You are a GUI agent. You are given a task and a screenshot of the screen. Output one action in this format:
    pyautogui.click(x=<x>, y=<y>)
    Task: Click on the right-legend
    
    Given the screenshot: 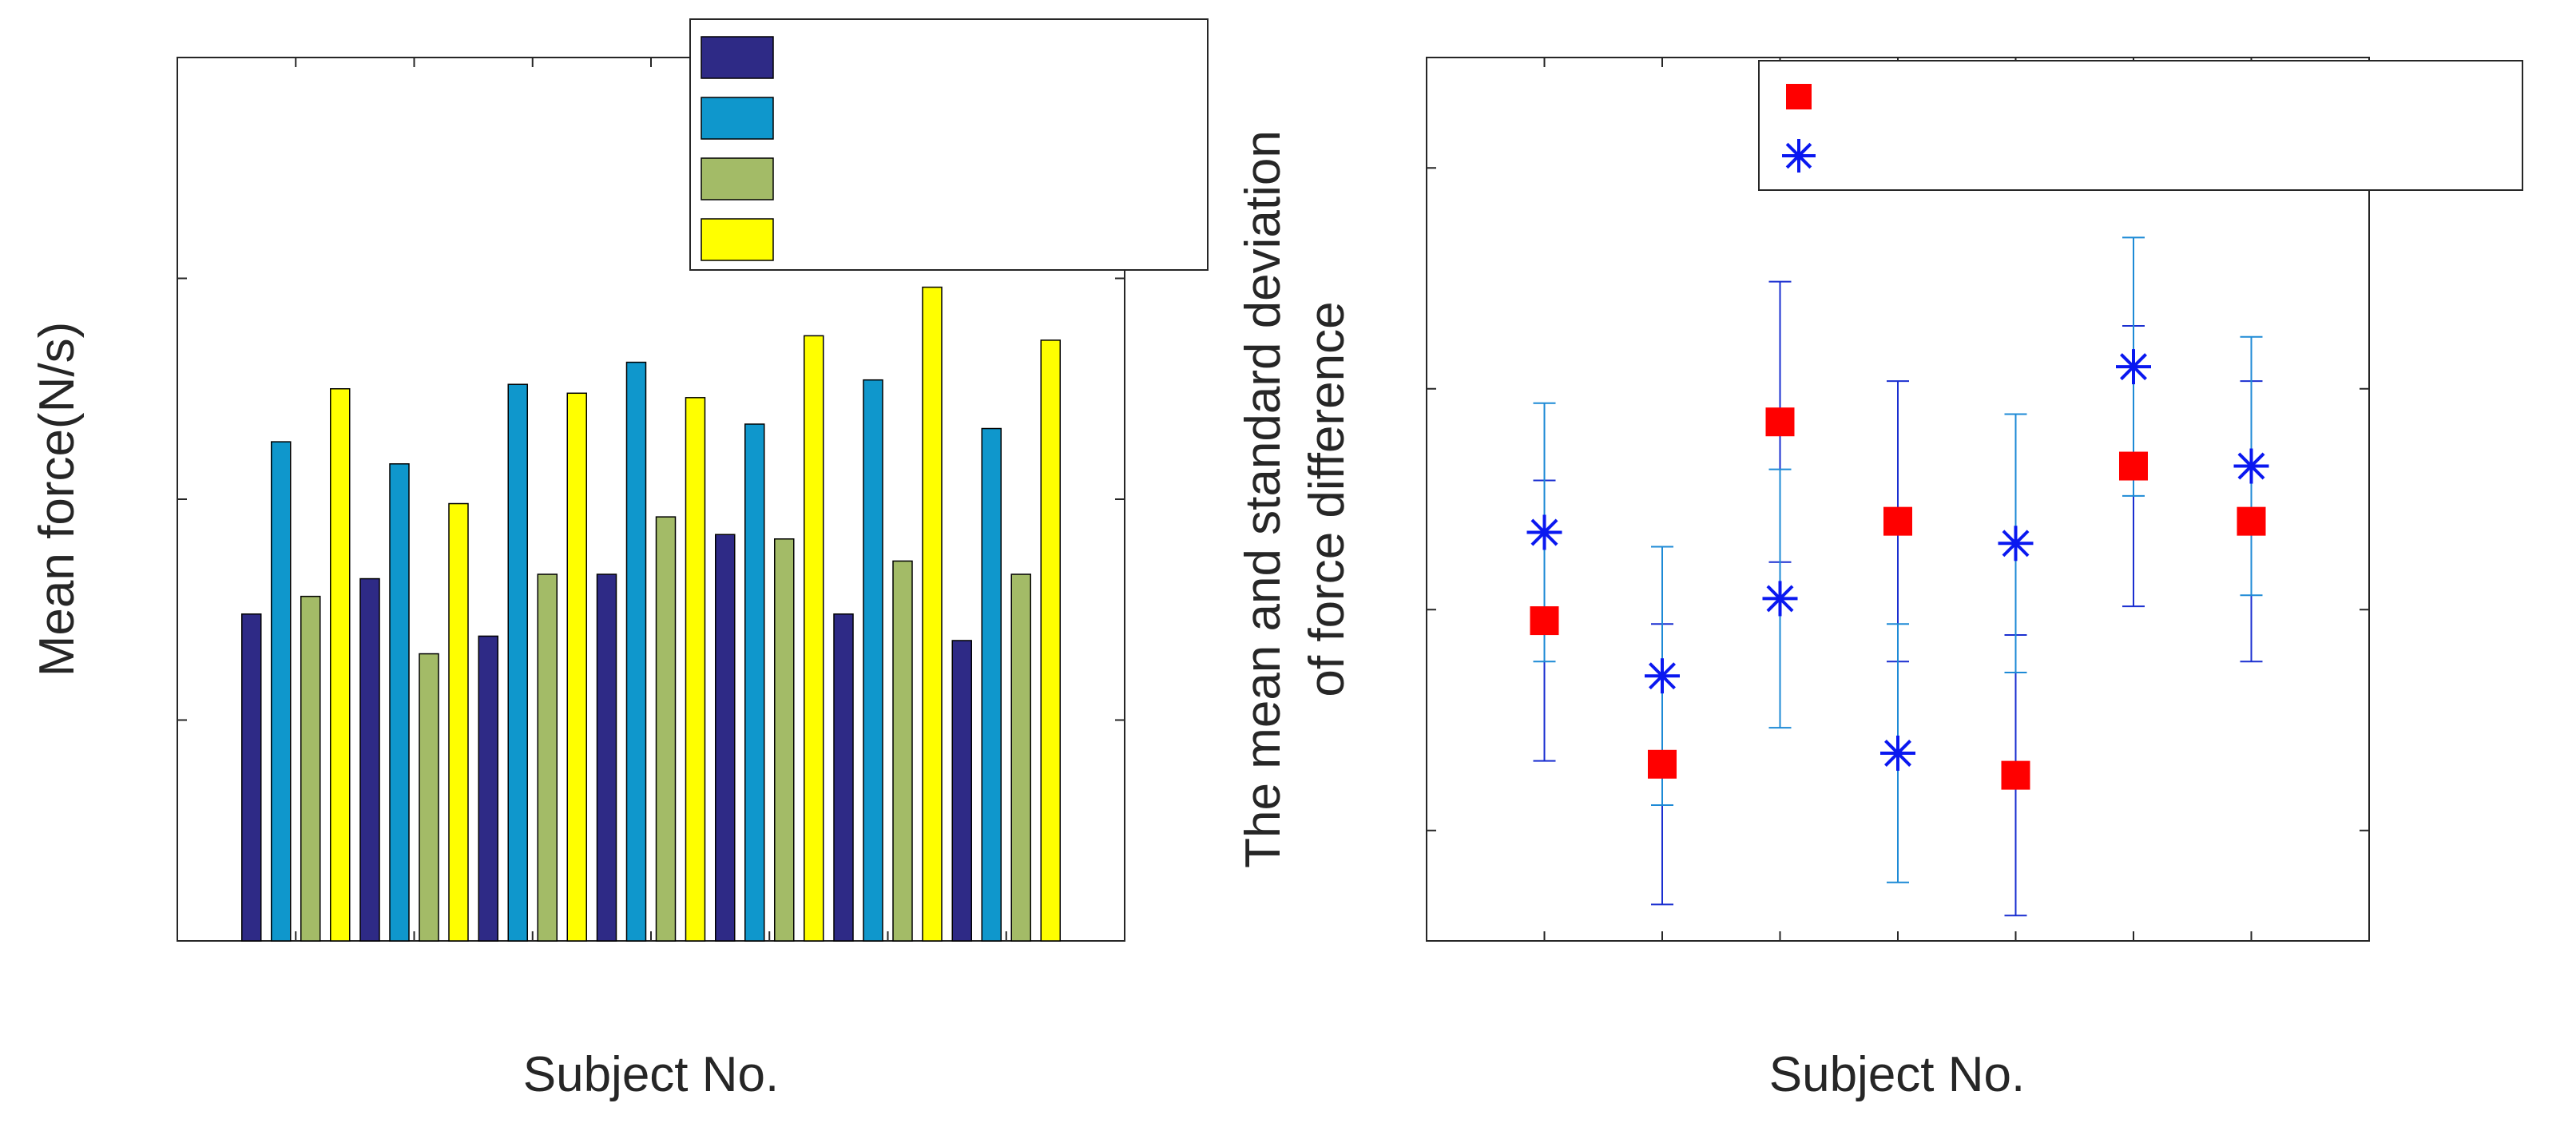 What is the action you would take?
    pyautogui.click(x=2140, y=125)
    